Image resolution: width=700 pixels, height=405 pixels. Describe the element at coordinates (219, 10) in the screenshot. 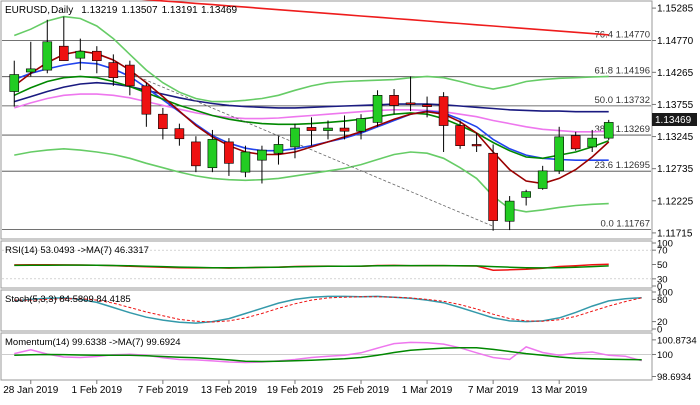

I see `close-value: 1.13469` at that location.